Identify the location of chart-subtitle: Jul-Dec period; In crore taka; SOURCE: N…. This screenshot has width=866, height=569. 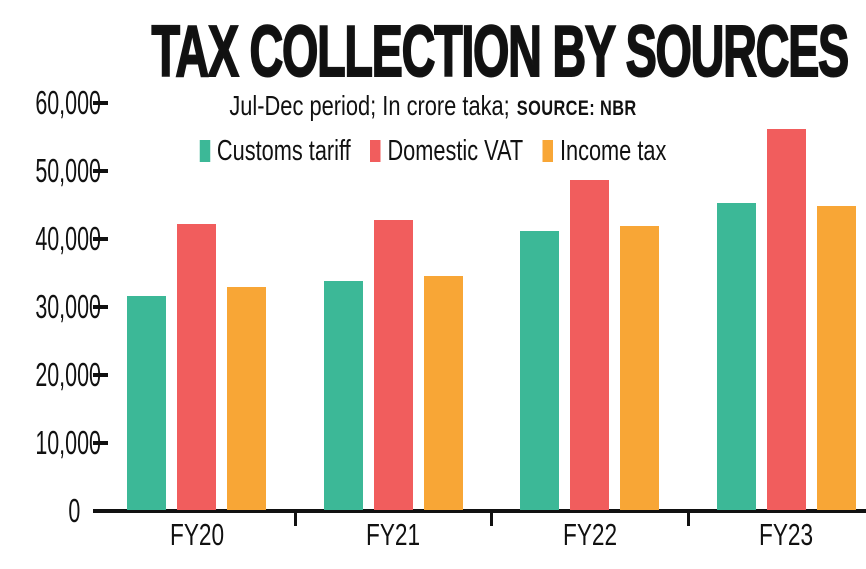
(432, 106).